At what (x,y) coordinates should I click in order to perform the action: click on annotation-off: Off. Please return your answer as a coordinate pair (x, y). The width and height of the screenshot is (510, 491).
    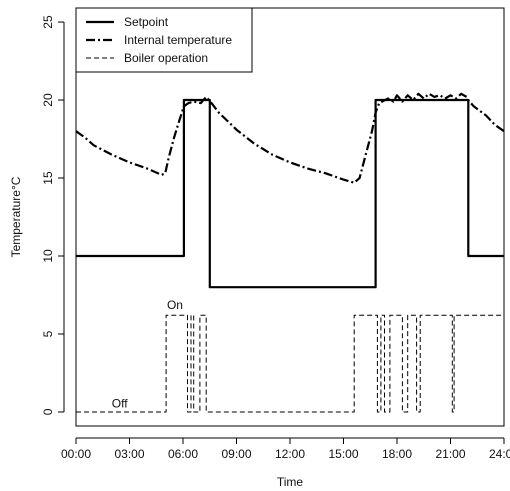
    Looking at the image, I should click on (120, 403).